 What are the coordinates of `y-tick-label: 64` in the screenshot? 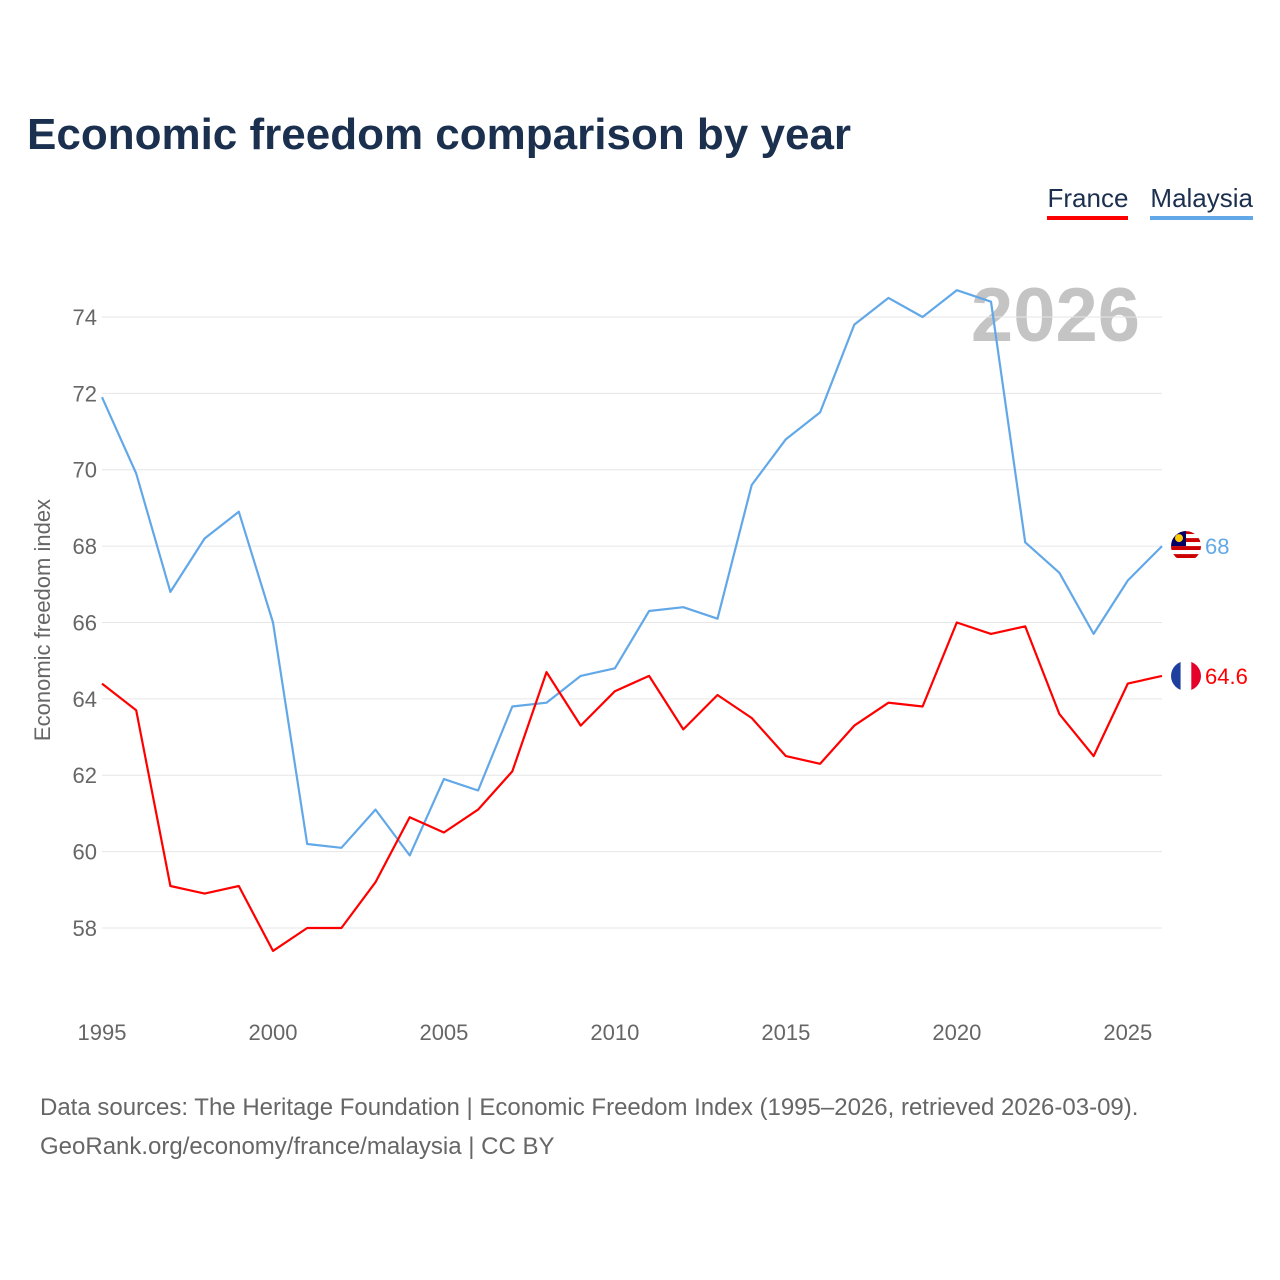 It's located at (85, 699).